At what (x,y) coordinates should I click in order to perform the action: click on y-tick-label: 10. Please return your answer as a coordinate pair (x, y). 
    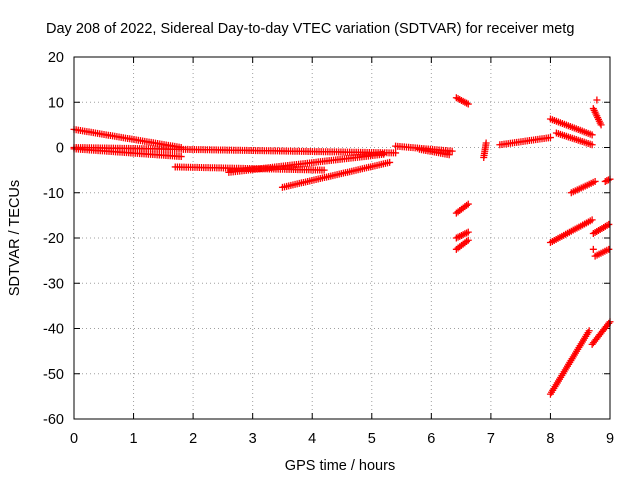
    Looking at the image, I should click on (56, 103).